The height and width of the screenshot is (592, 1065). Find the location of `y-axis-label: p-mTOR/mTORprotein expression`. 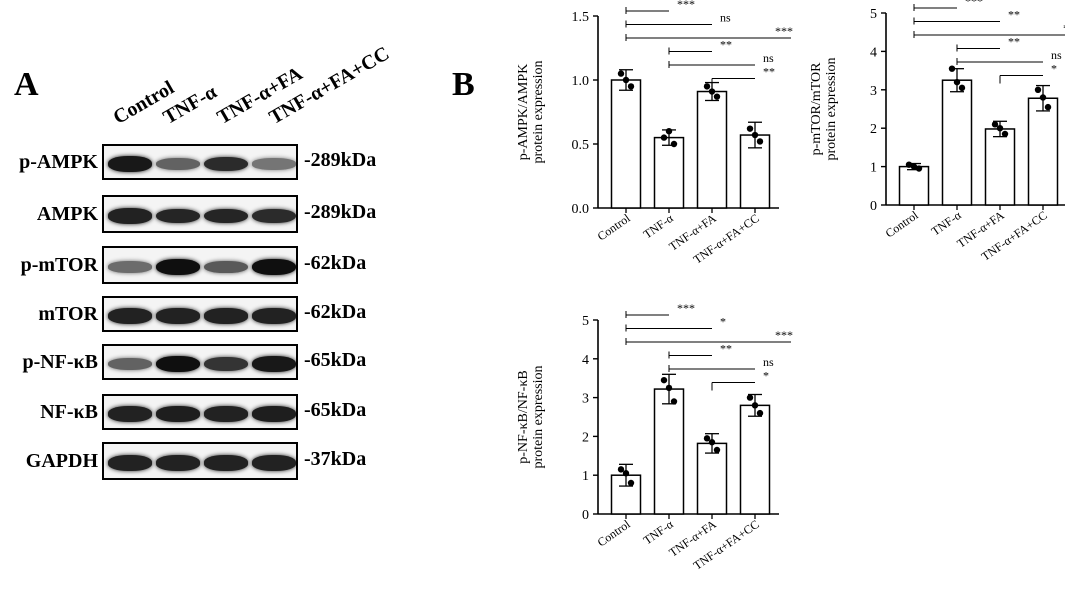

y-axis-label: p-mTOR/mTORprotein expression is located at coordinates (824, 108).